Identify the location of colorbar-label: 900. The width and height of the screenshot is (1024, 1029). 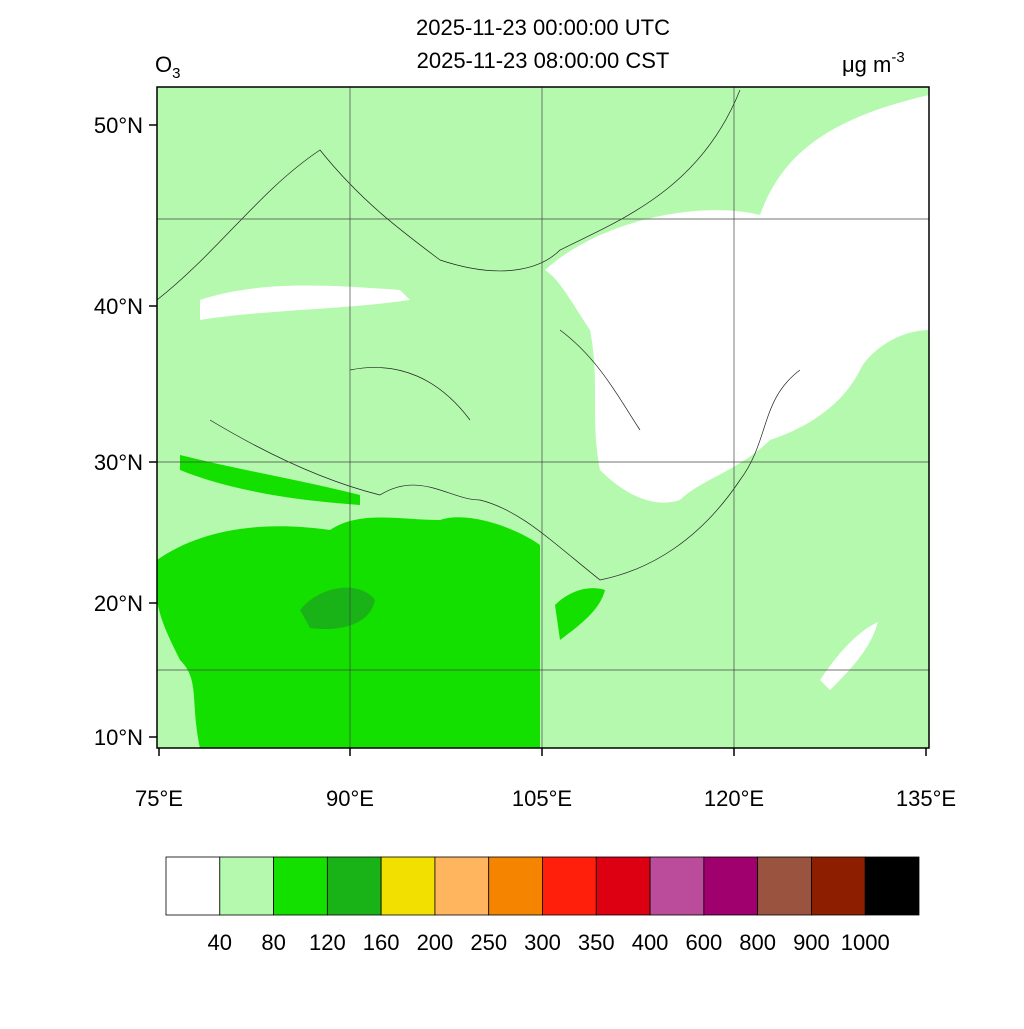
(811, 942).